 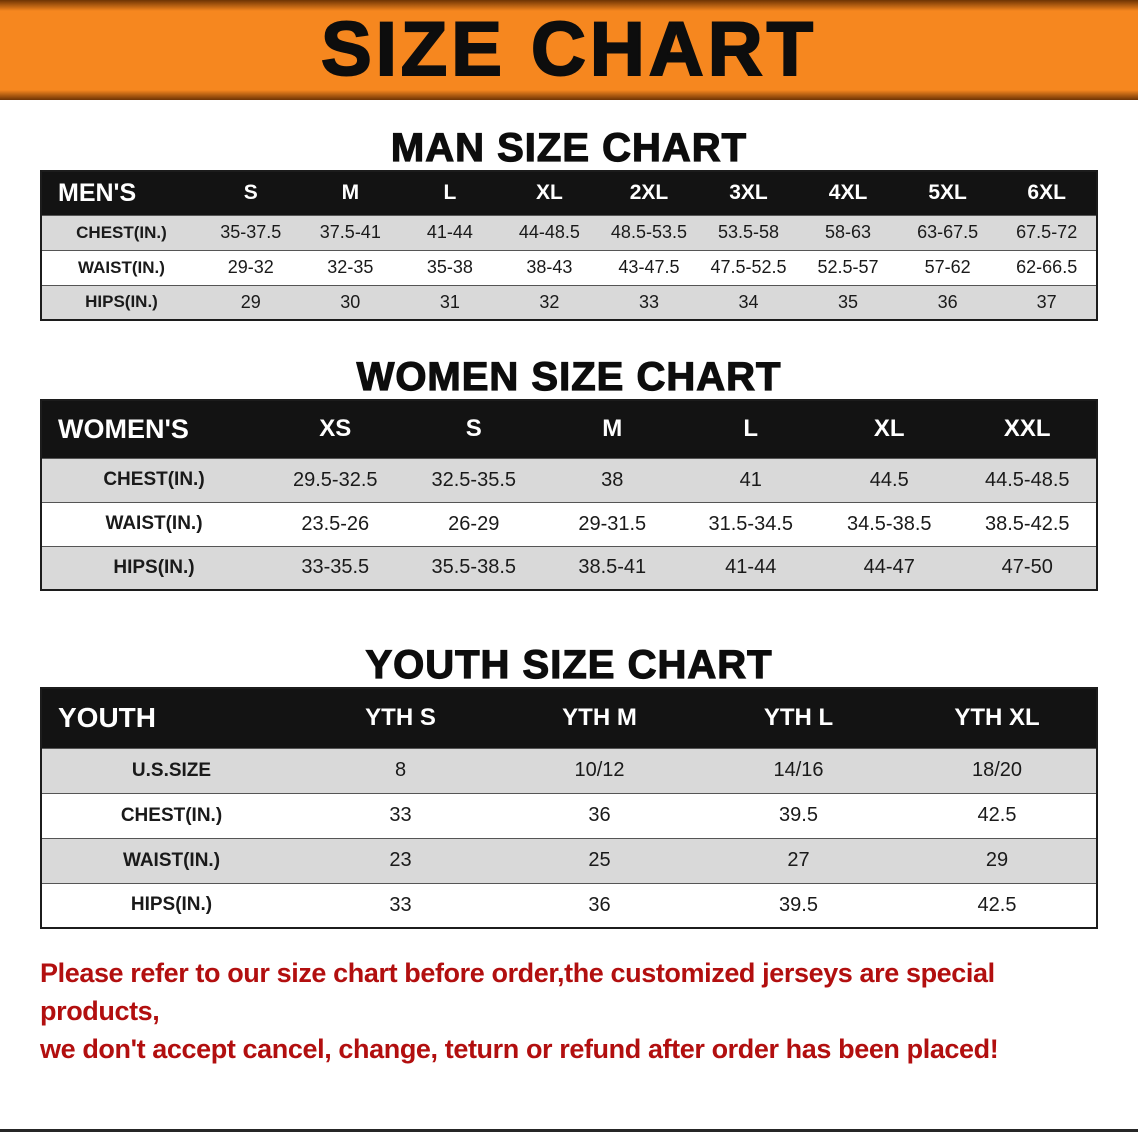 I want to click on men-table-title: MEN'S, so click(x=121, y=193).